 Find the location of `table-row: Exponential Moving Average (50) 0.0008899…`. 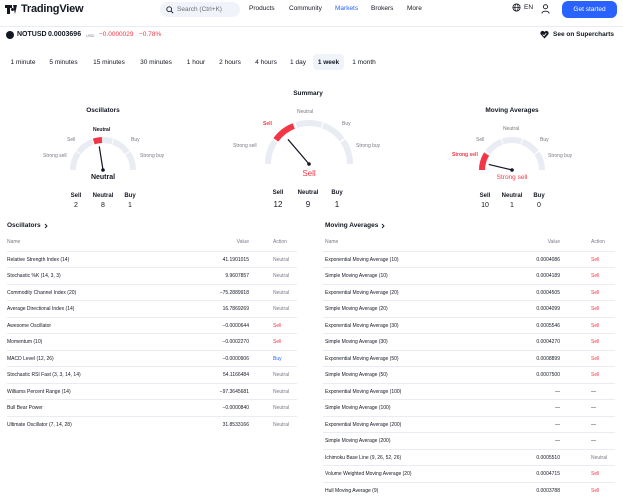

table-row: Exponential Moving Average (50) 0.0008899… is located at coordinates (469, 358).